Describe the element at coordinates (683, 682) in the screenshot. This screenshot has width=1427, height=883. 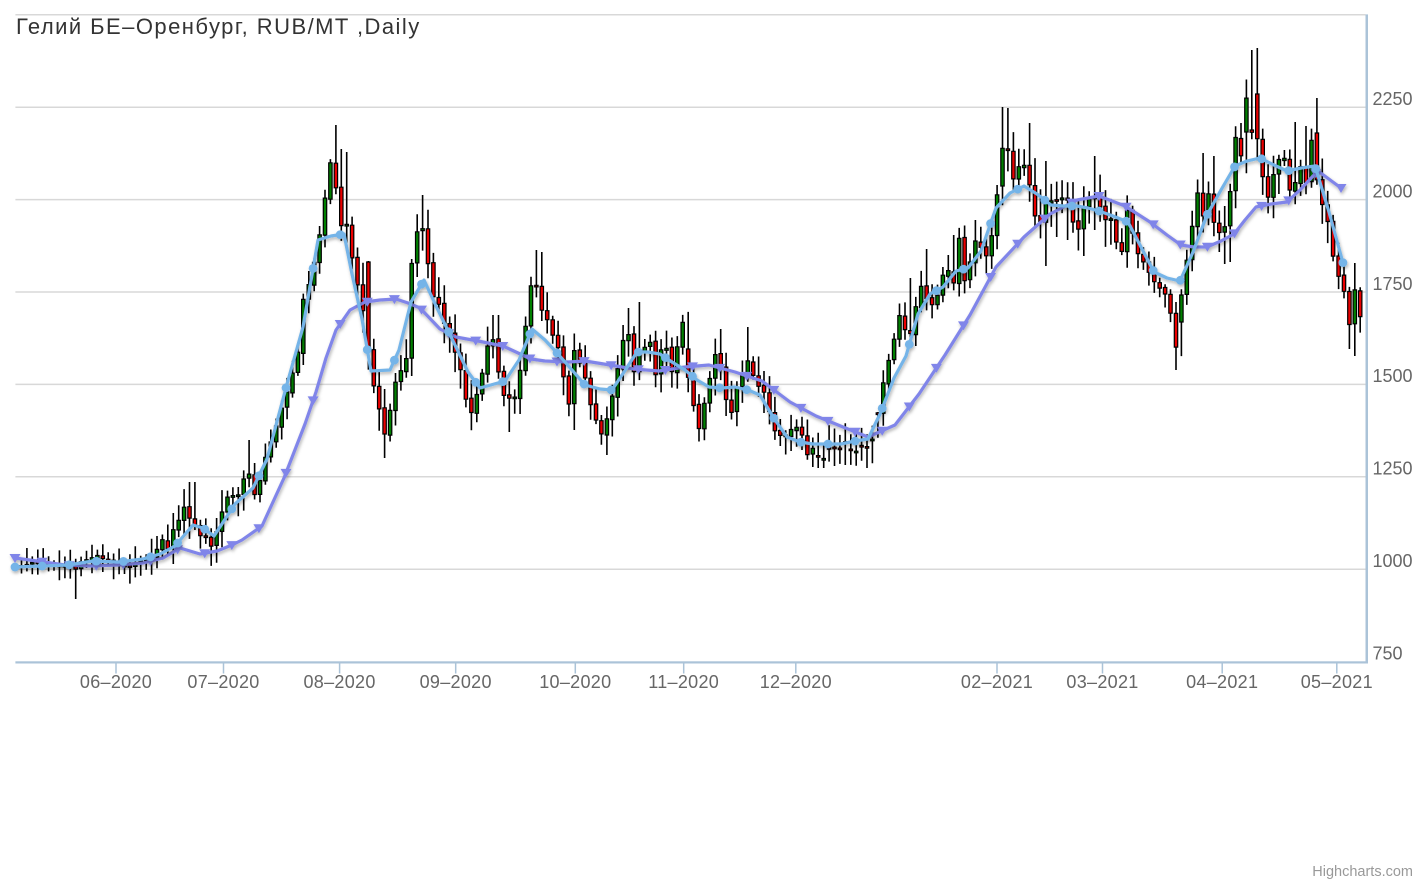
I see `svg-text: 11–2020` at that location.